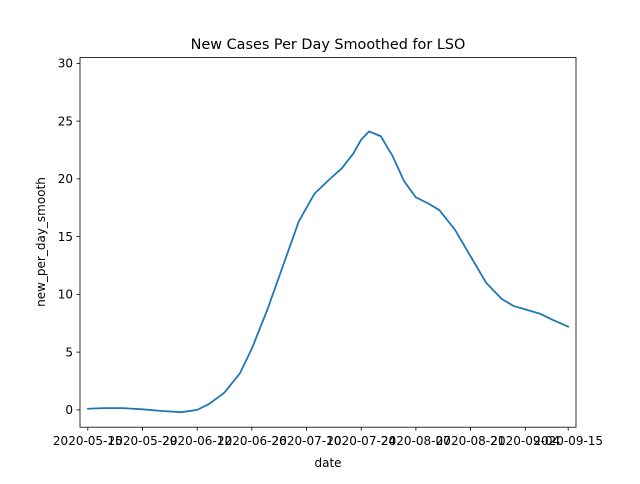  What do you see at coordinates (88, 441) in the screenshot?
I see `x-tick-label: 2020-05-15` at bounding box center [88, 441].